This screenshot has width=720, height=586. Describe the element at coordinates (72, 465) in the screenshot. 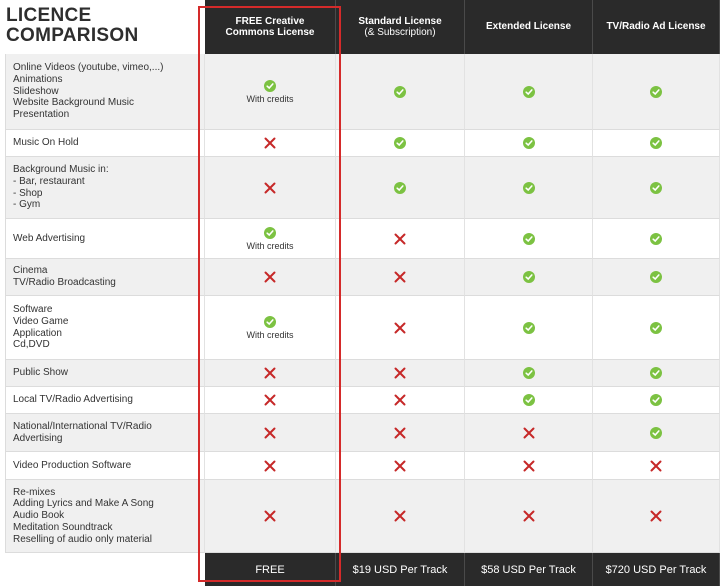

I see `label-line: Video Production Software` at that location.